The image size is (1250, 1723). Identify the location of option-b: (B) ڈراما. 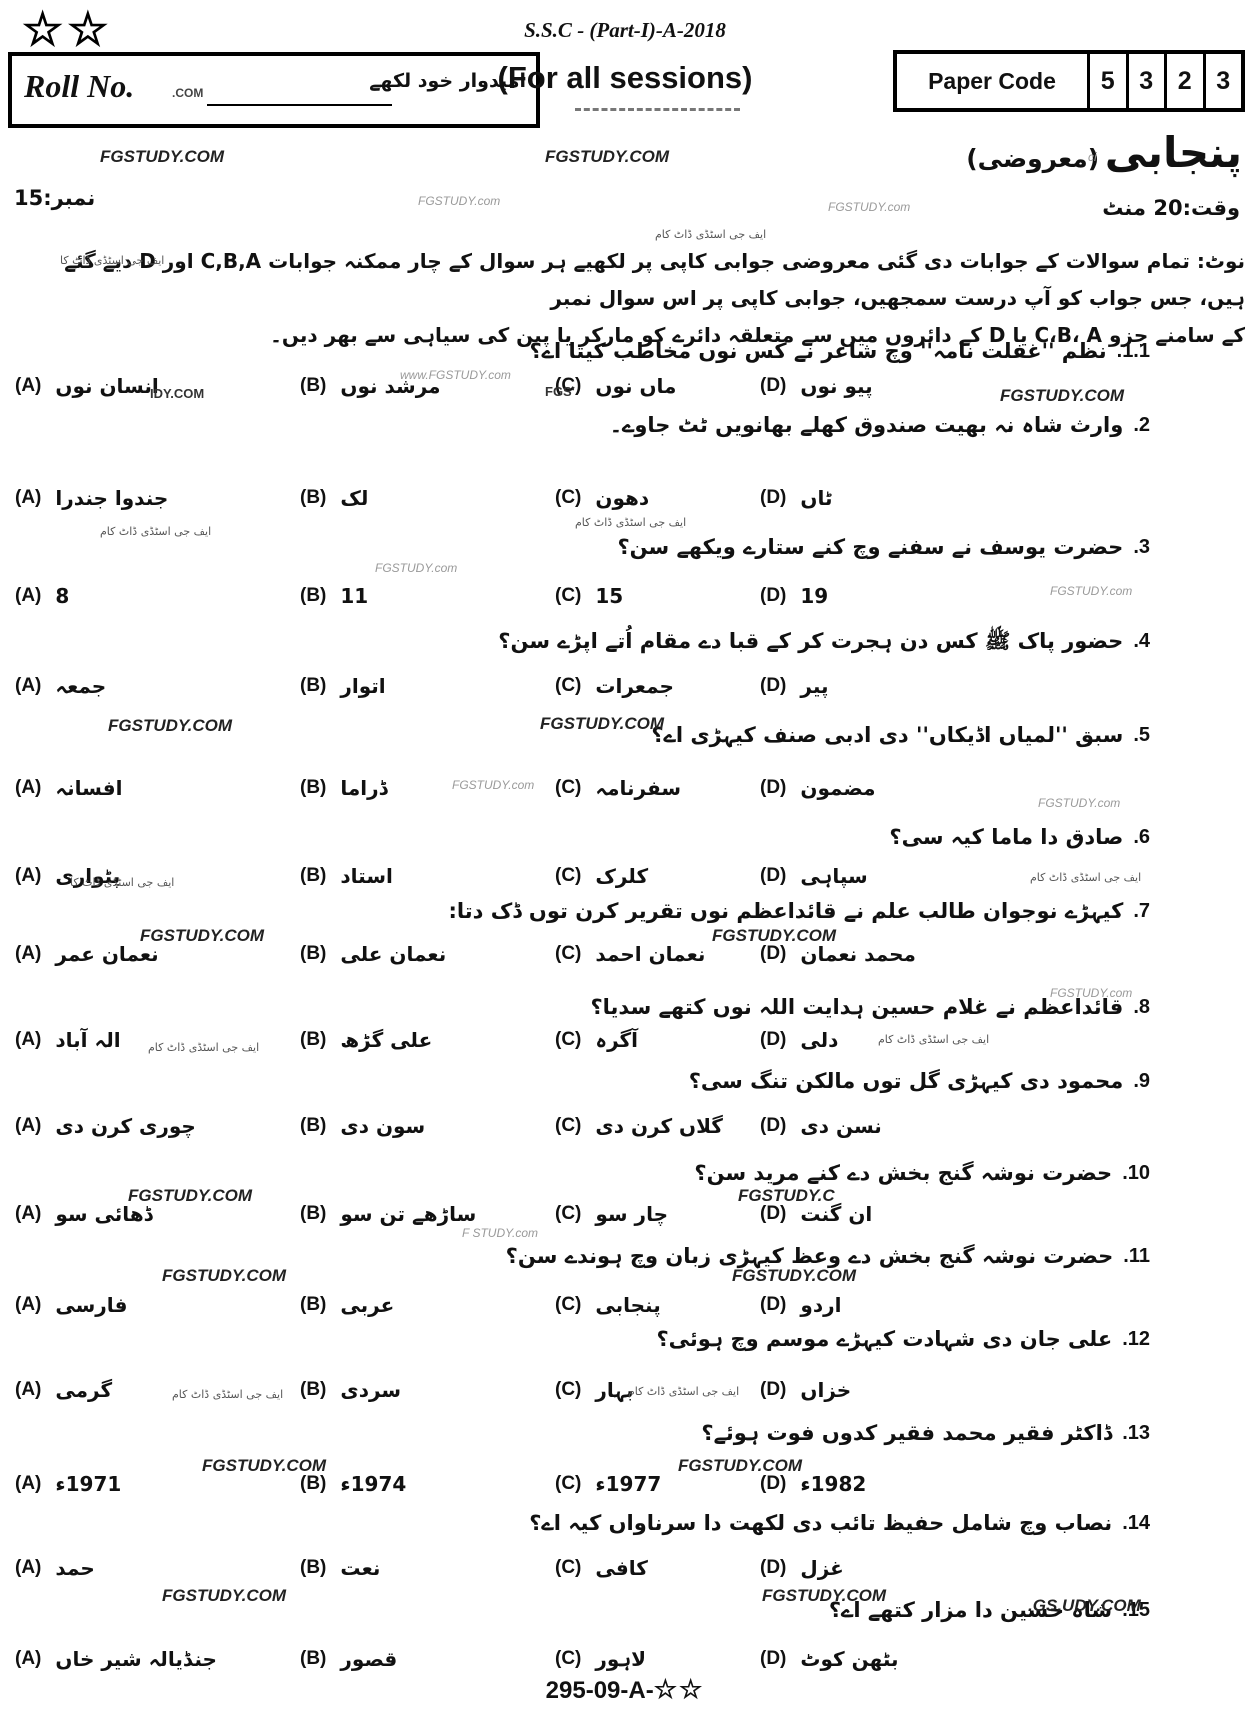
(427, 788).